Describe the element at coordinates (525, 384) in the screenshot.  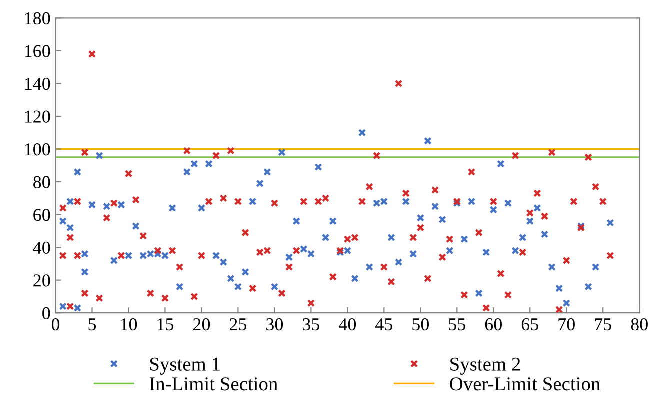
I see `legend-label: Over-Limit Section` at that location.